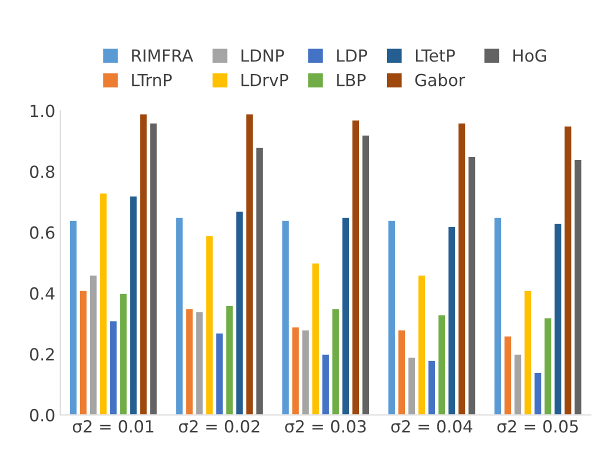  Describe the element at coordinates (42, 354) in the screenshot. I see `y-tick-label: 0.2` at that location.